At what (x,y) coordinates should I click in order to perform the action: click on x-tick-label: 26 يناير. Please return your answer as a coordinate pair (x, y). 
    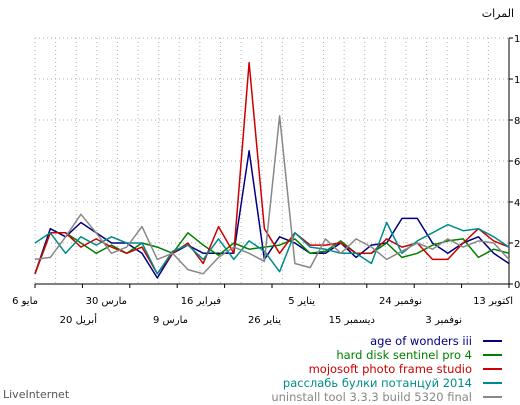
    Looking at the image, I should click on (264, 320).